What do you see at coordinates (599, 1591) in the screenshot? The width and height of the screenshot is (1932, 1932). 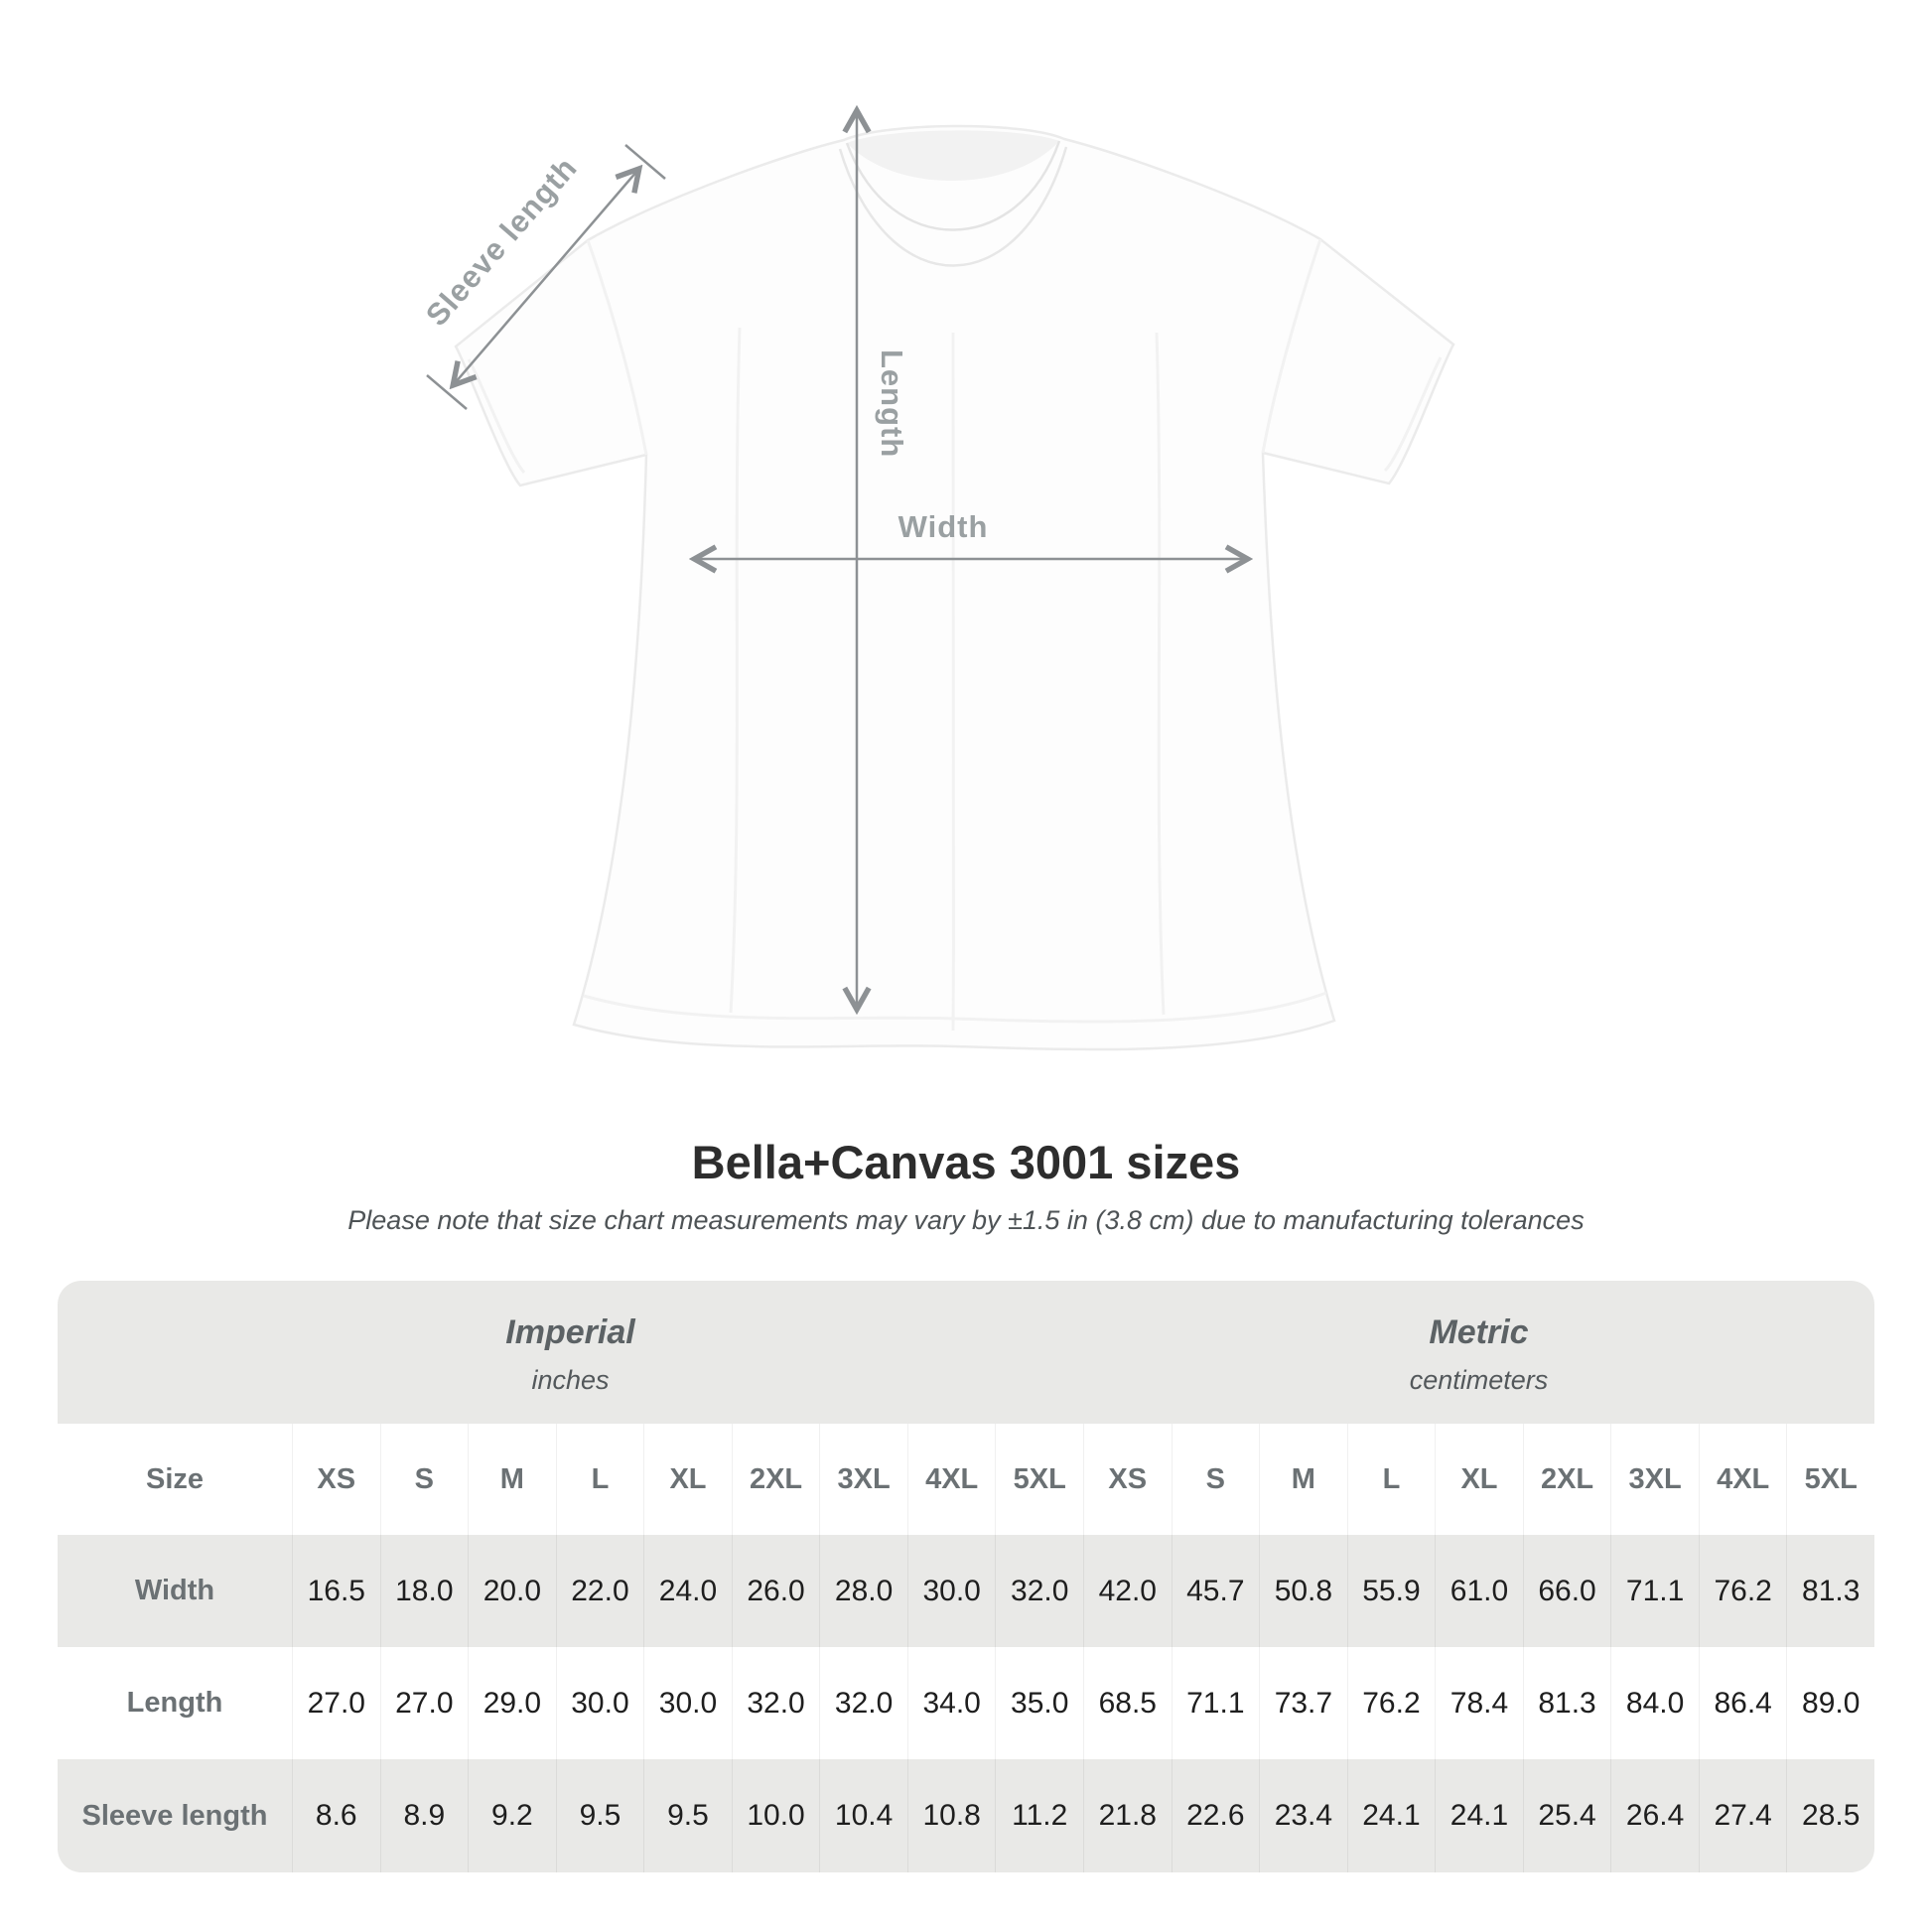 I see `value-cell: 22.0` at bounding box center [599, 1591].